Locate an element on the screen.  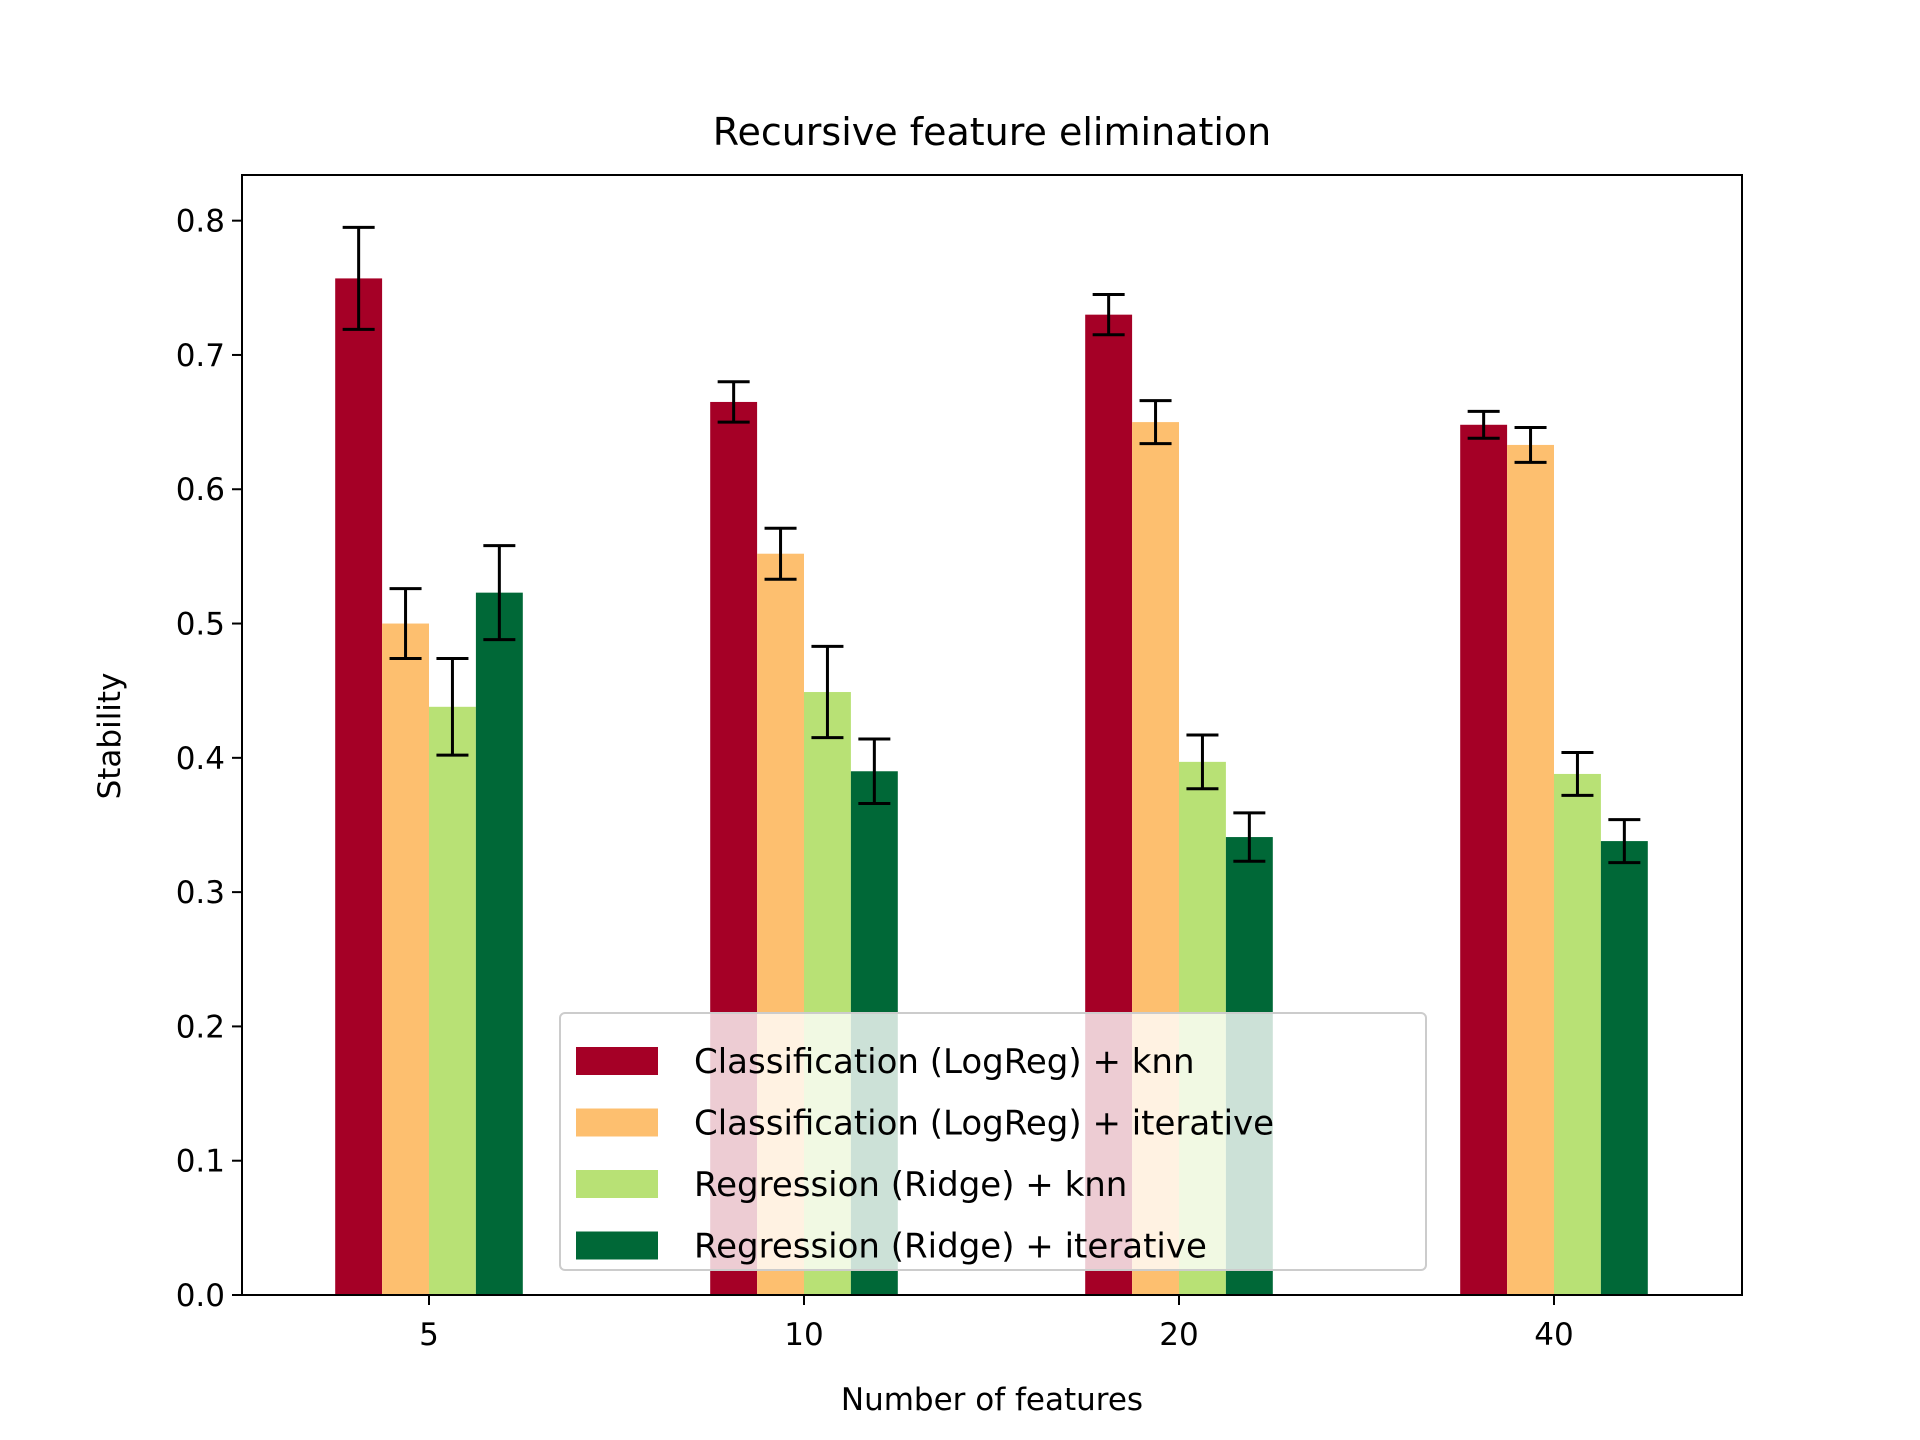
x-tick-label: 5 is located at coordinates (429, 1335).